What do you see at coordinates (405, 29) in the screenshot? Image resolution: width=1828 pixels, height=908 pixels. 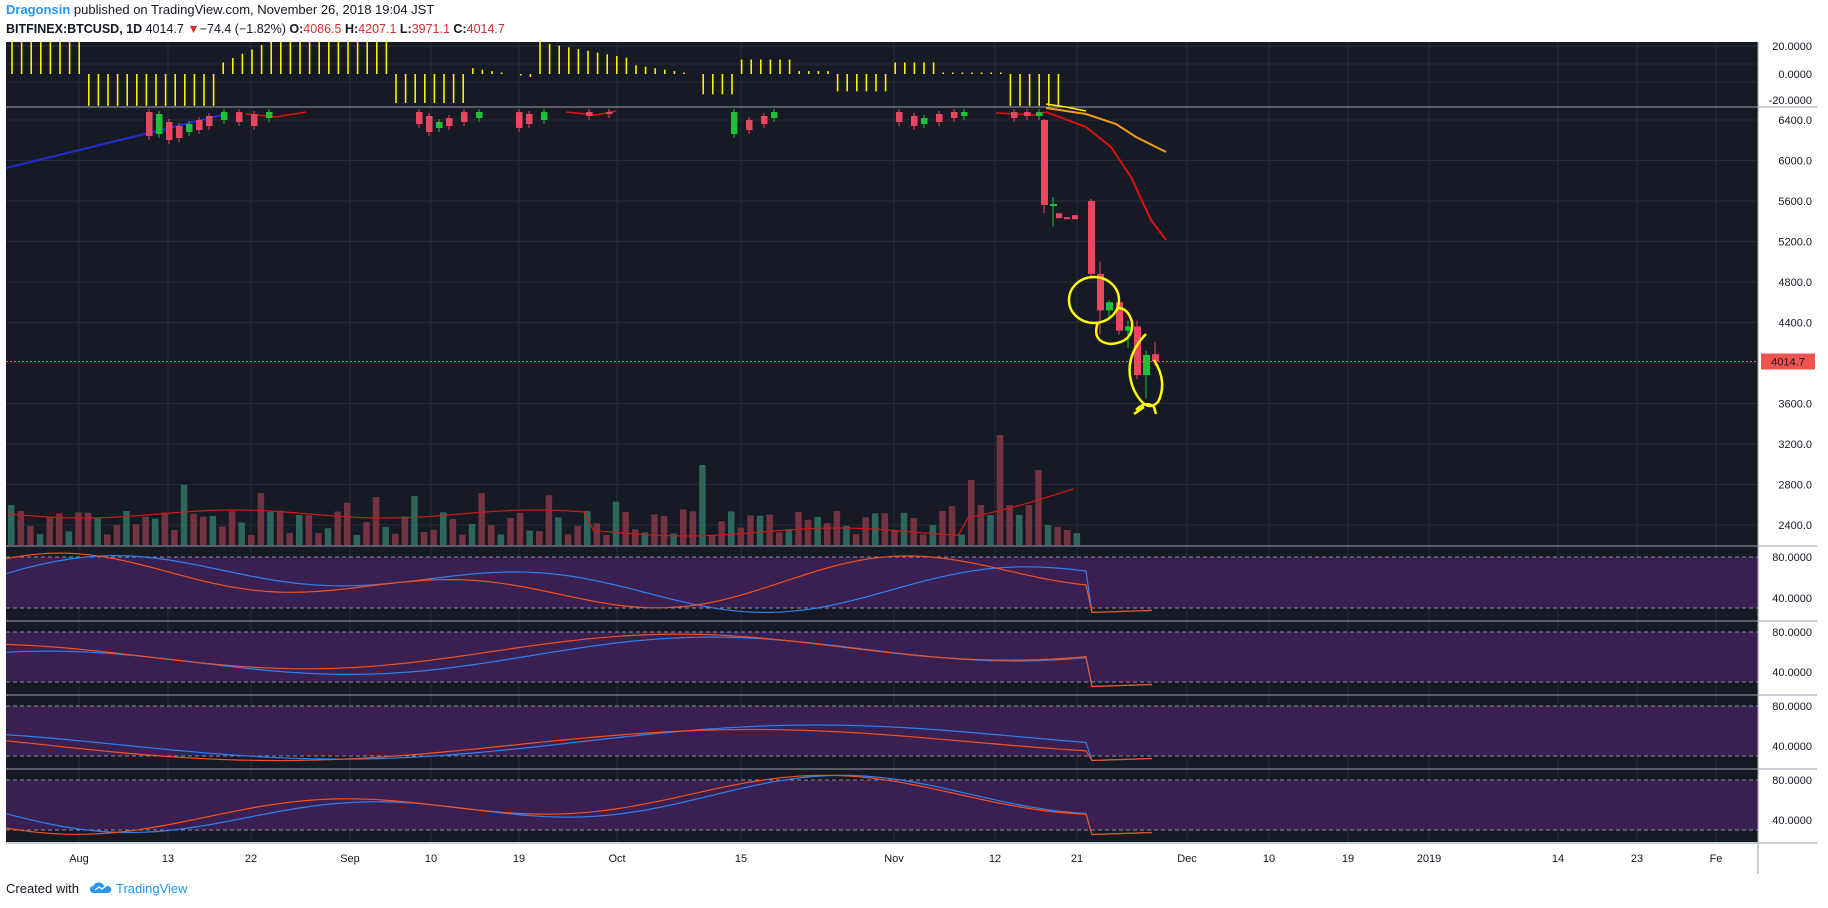 I see `low-label: L:` at bounding box center [405, 29].